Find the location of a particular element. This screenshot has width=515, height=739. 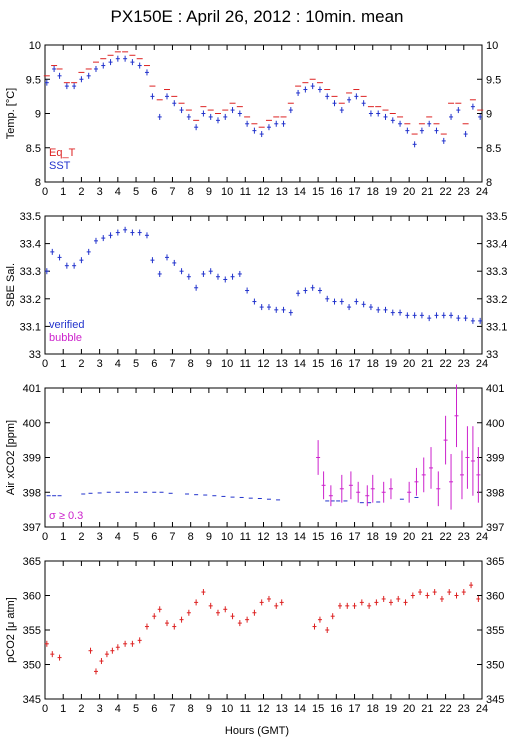

y-tick-label-left: 33.5 is located at coordinates (30, 217).